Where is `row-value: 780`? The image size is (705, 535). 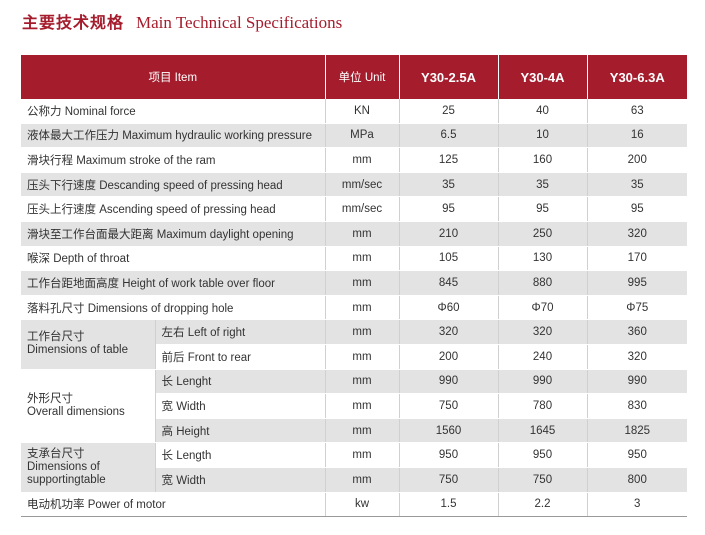 row-value: 780 is located at coordinates (543, 406).